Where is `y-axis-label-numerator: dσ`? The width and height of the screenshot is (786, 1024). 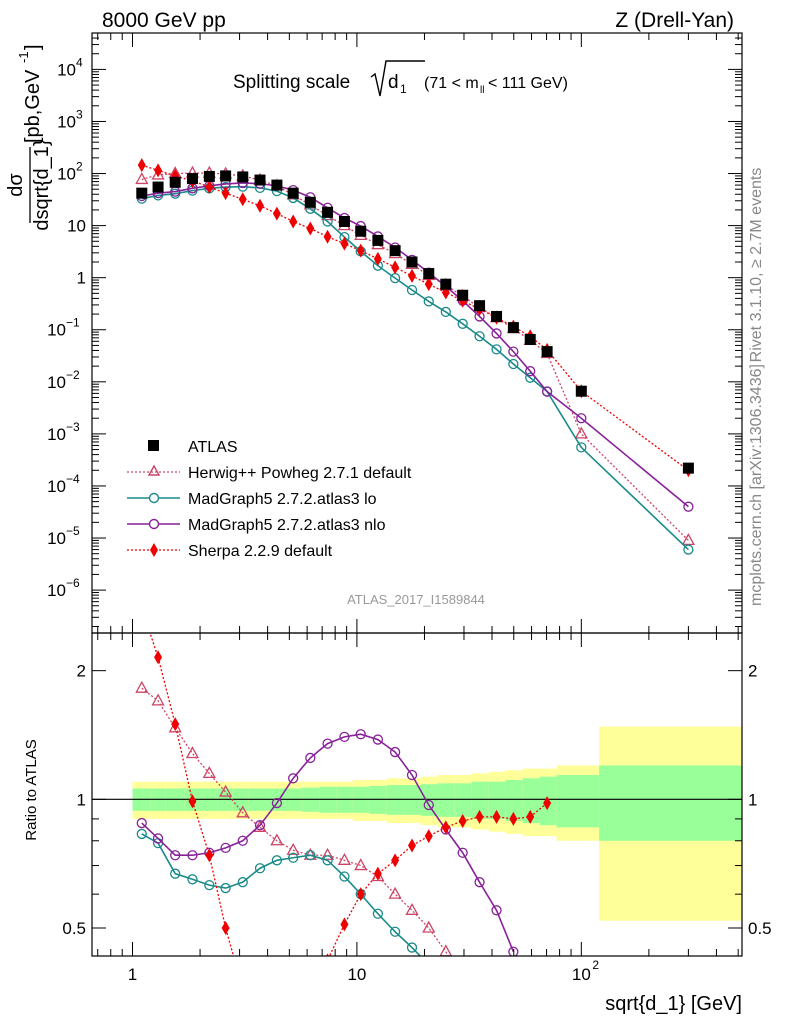
y-axis-label-numerator: dσ is located at coordinates (16, 185).